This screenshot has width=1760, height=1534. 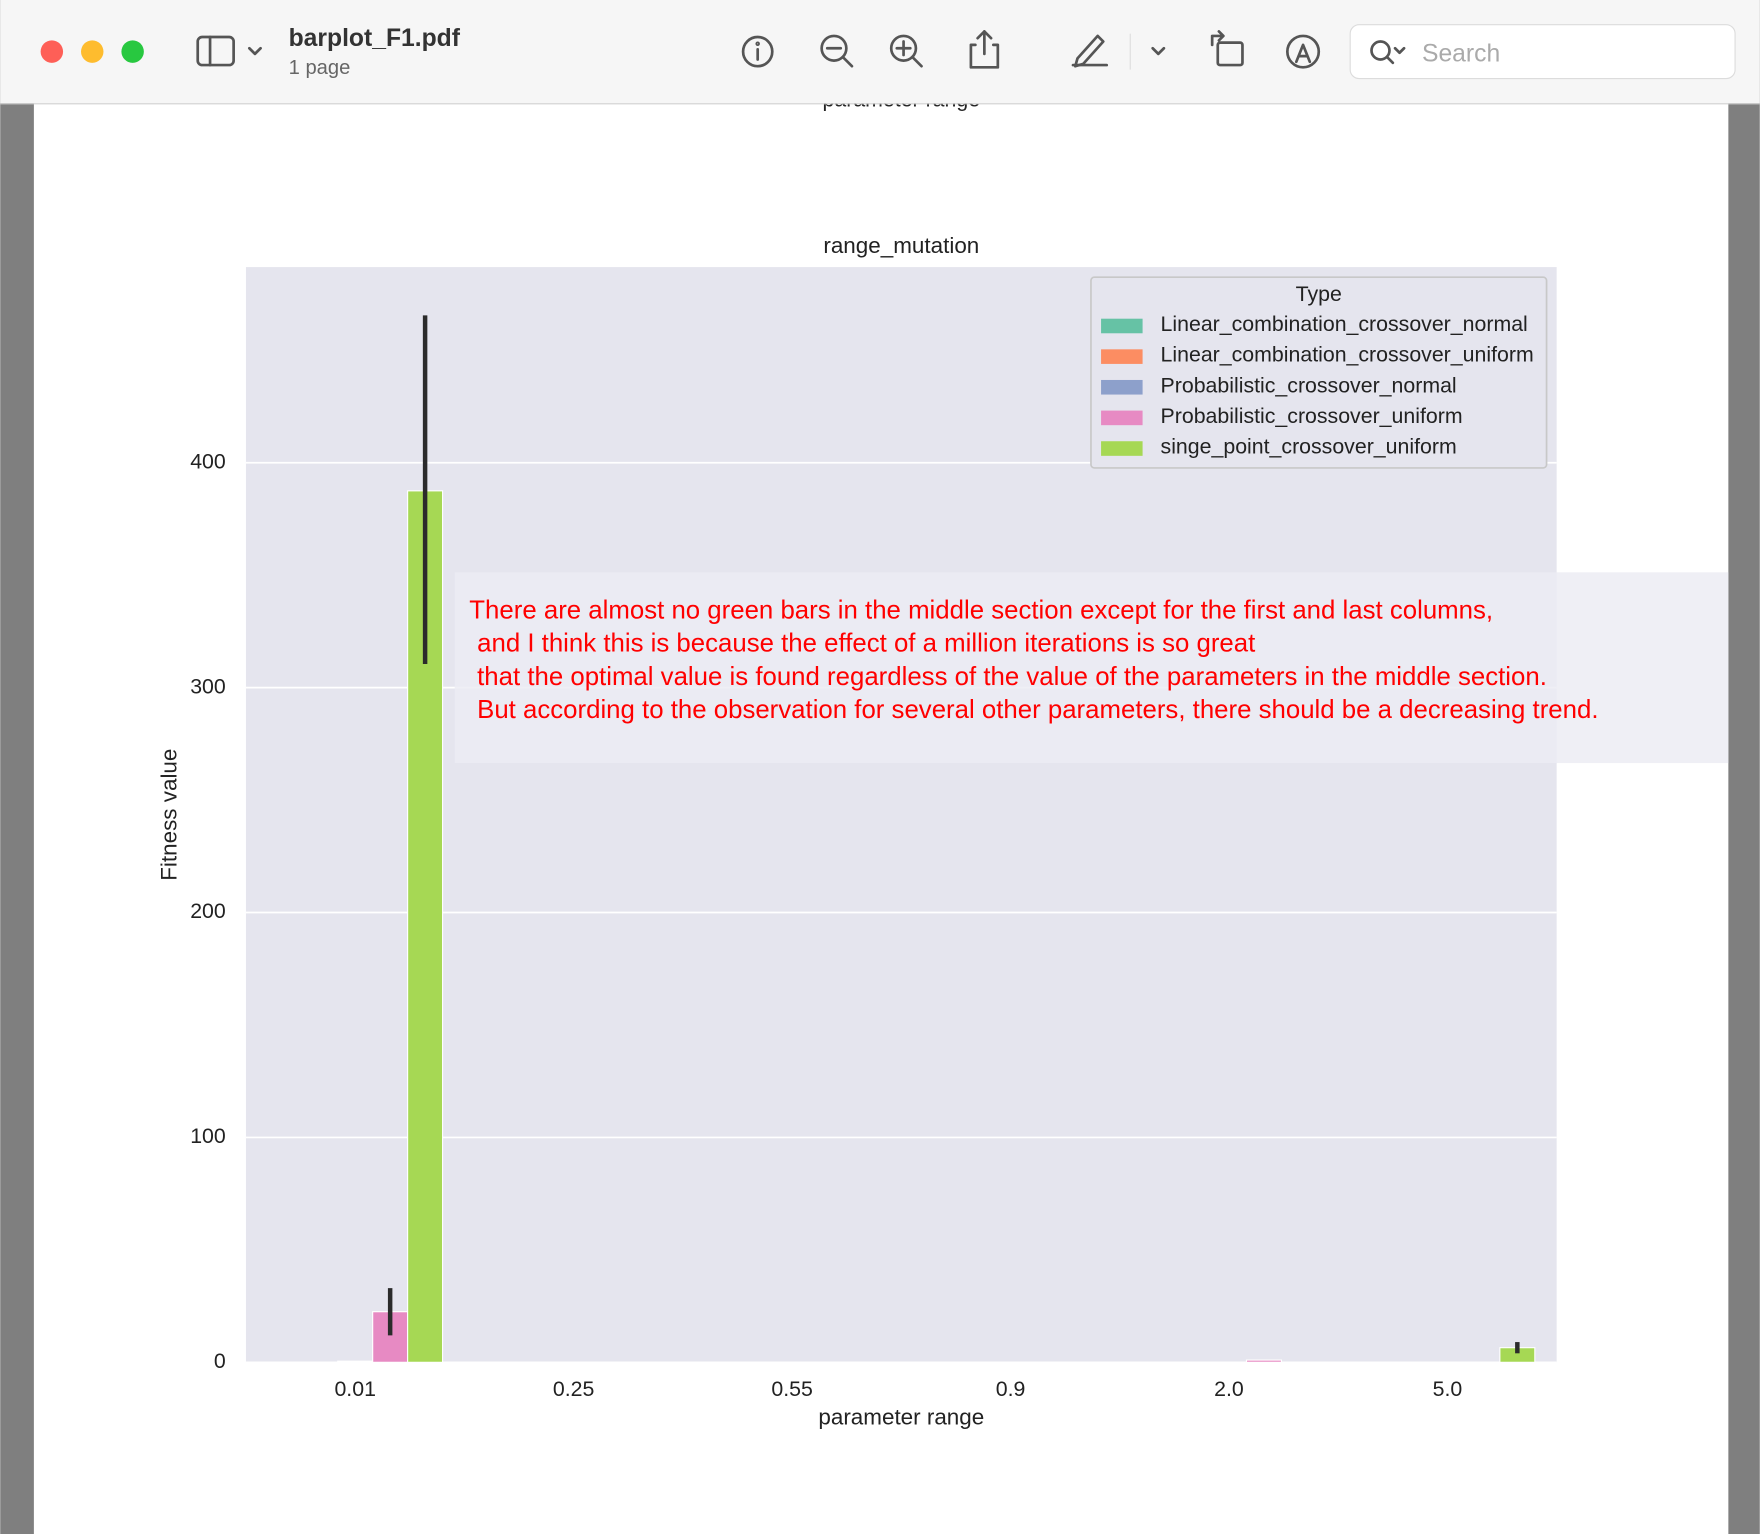 I want to click on close-button, so click(x=52, y=51).